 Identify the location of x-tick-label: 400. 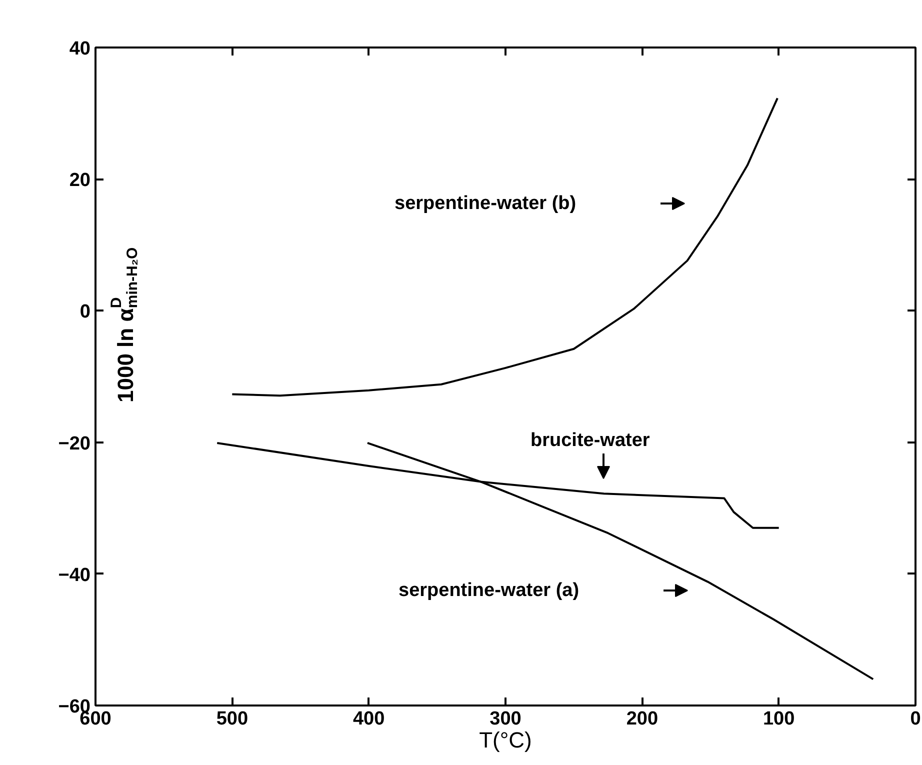
(368, 719).